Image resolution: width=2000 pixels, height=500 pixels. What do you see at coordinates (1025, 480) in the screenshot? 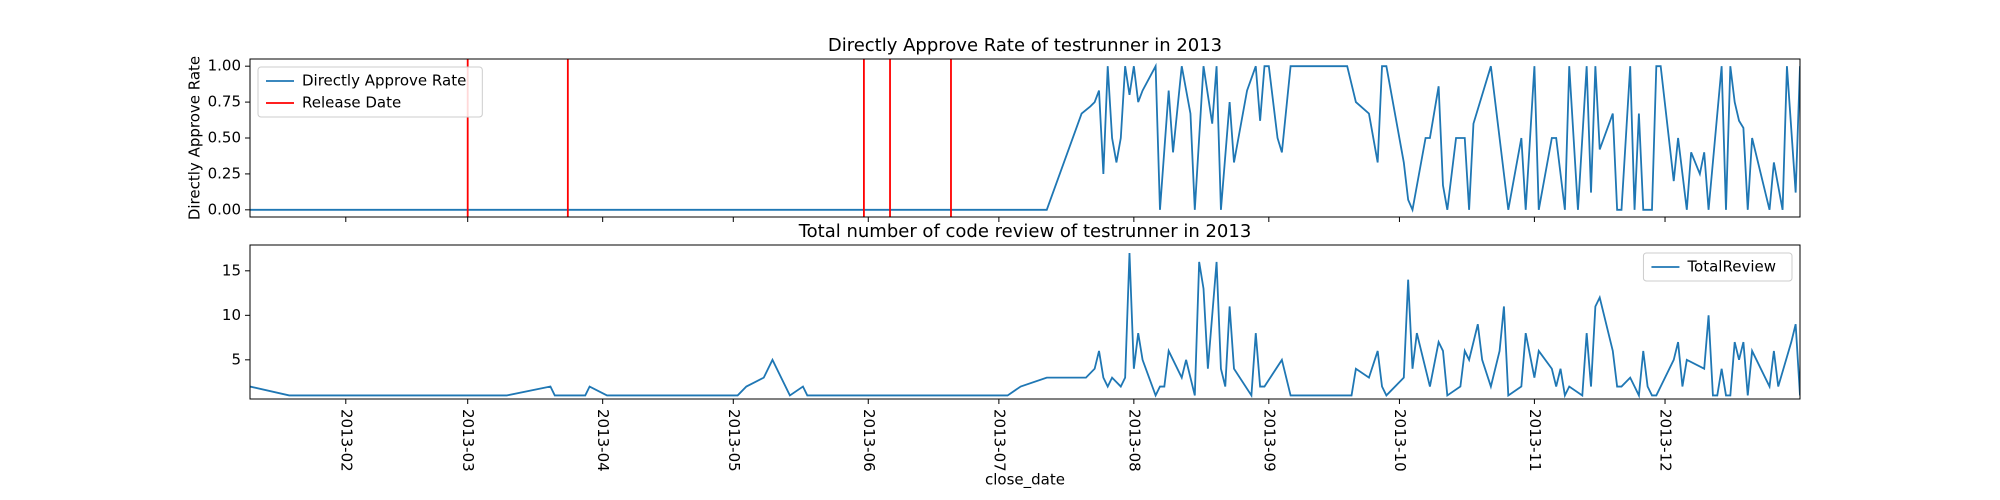
I see `x-axis-label: close_date` at bounding box center [1025, 480].